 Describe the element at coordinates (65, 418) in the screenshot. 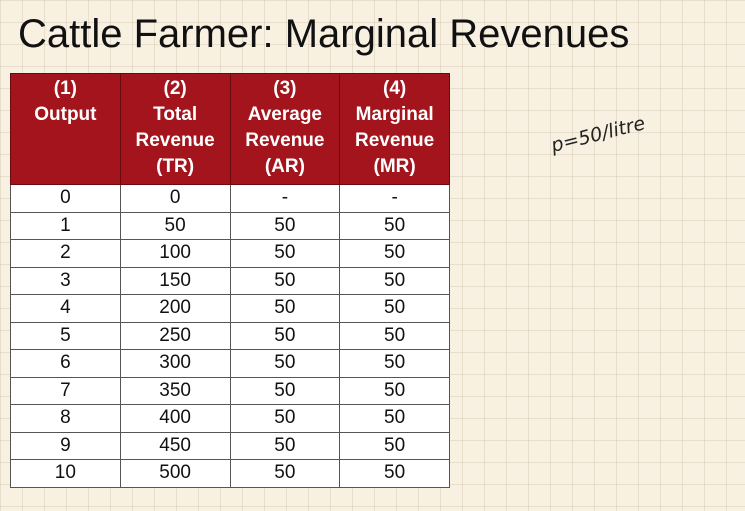

I see `table-cell: 8` at that location.